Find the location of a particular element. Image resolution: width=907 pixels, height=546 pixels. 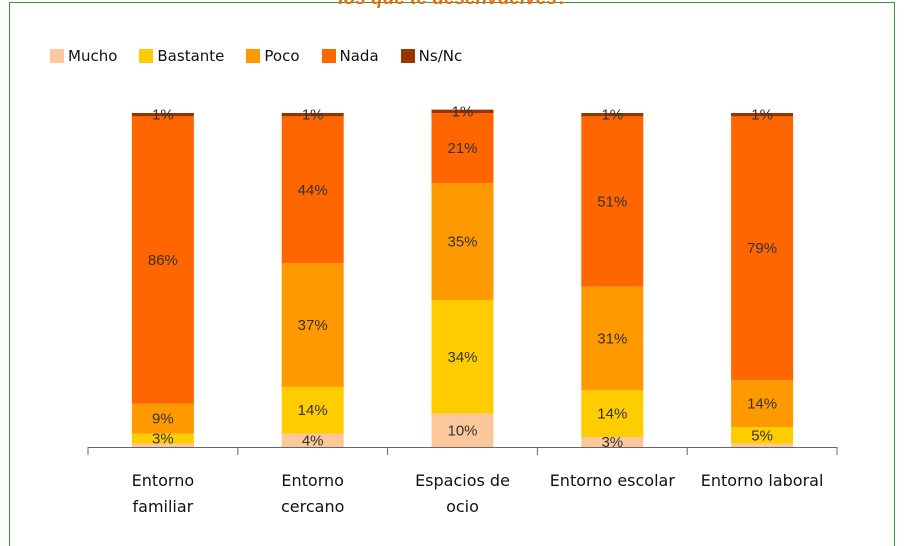

data-label: 35% is located at coordinates (462, 242).